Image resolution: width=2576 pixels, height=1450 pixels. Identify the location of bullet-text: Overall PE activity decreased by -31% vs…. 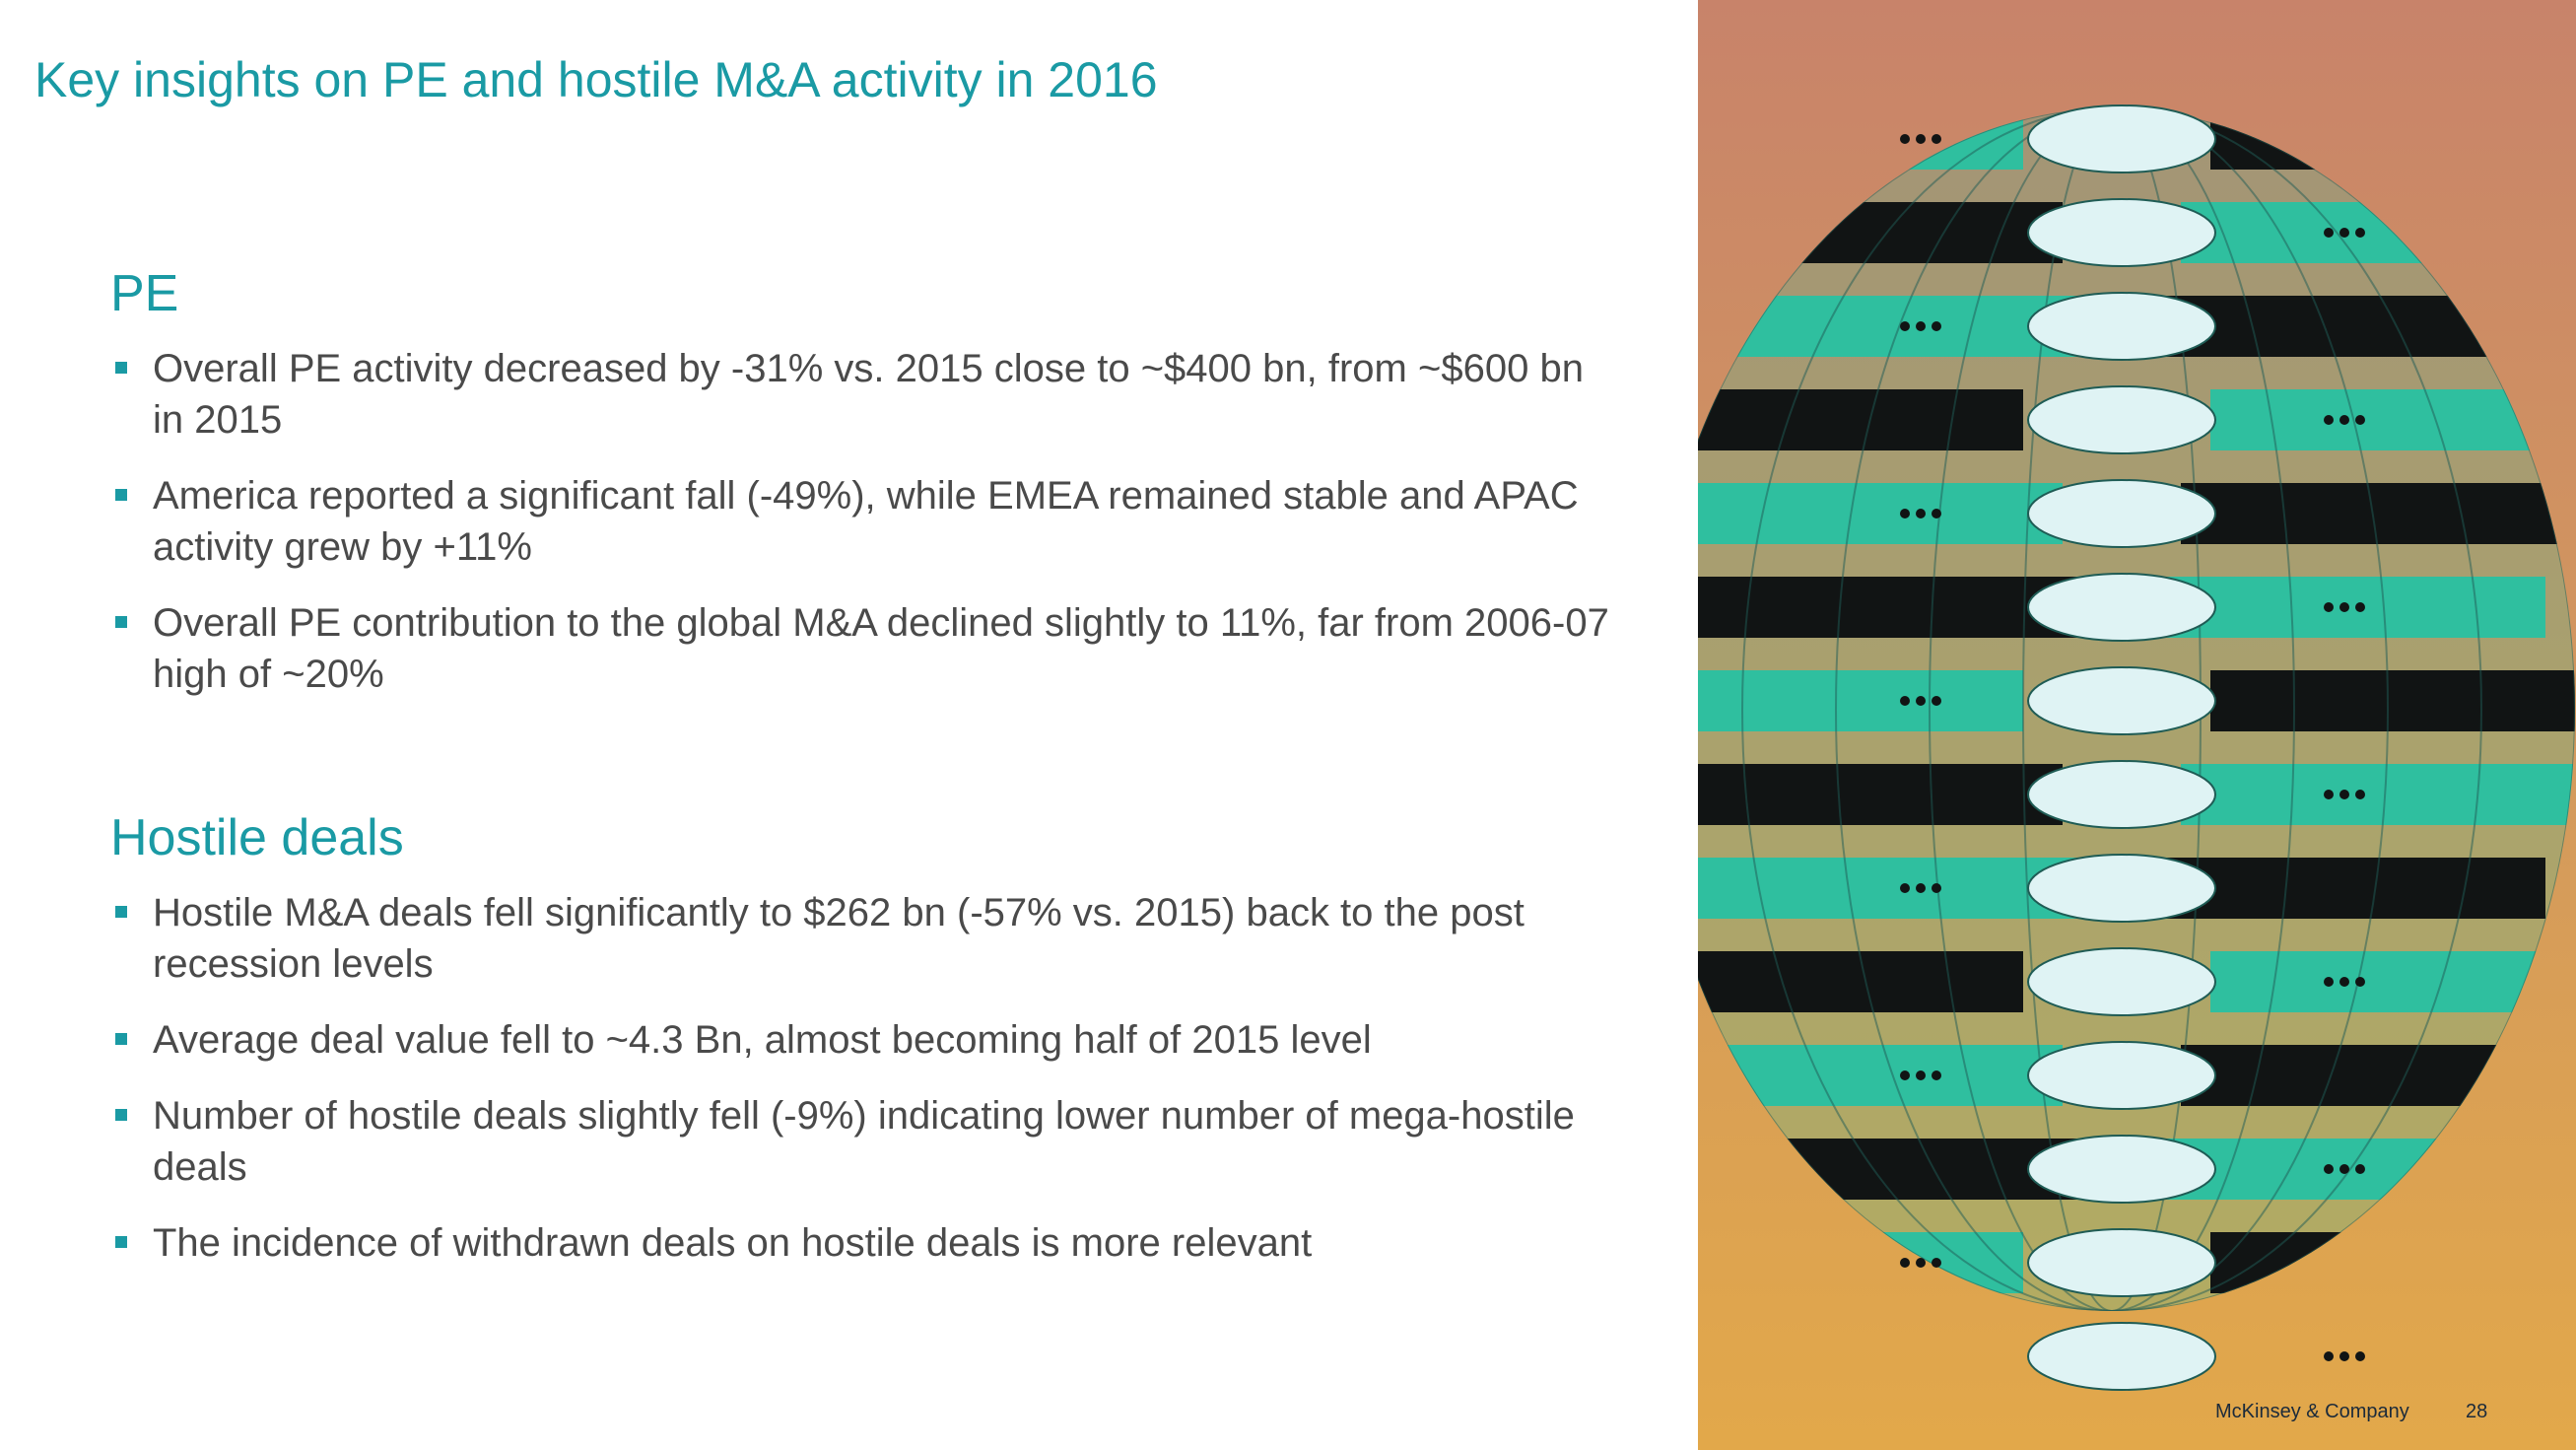
(868, 395).